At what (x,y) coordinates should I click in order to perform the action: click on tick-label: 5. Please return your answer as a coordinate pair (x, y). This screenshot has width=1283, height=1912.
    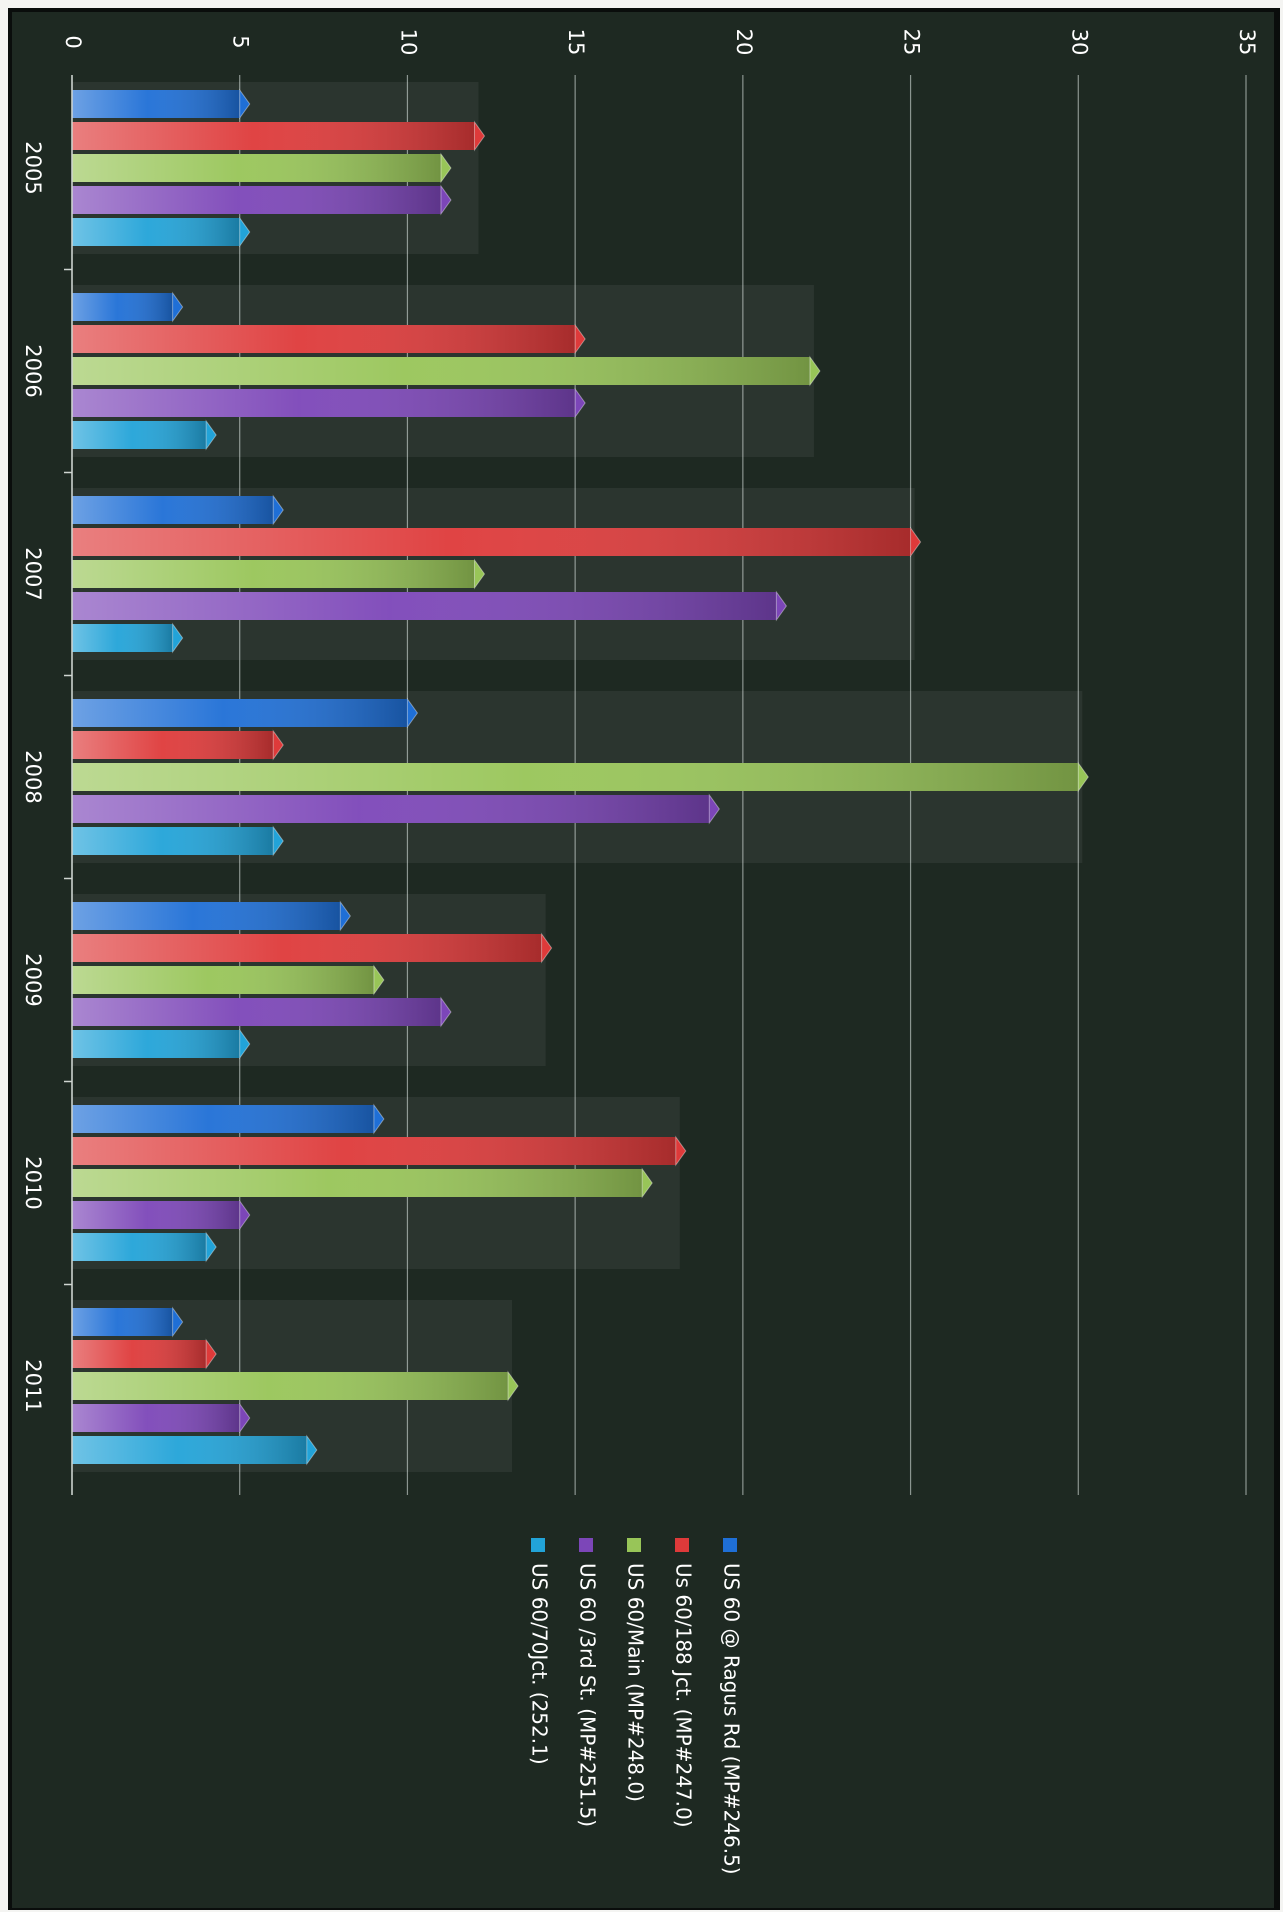
    Looking at the image, I should click on (241, 41).